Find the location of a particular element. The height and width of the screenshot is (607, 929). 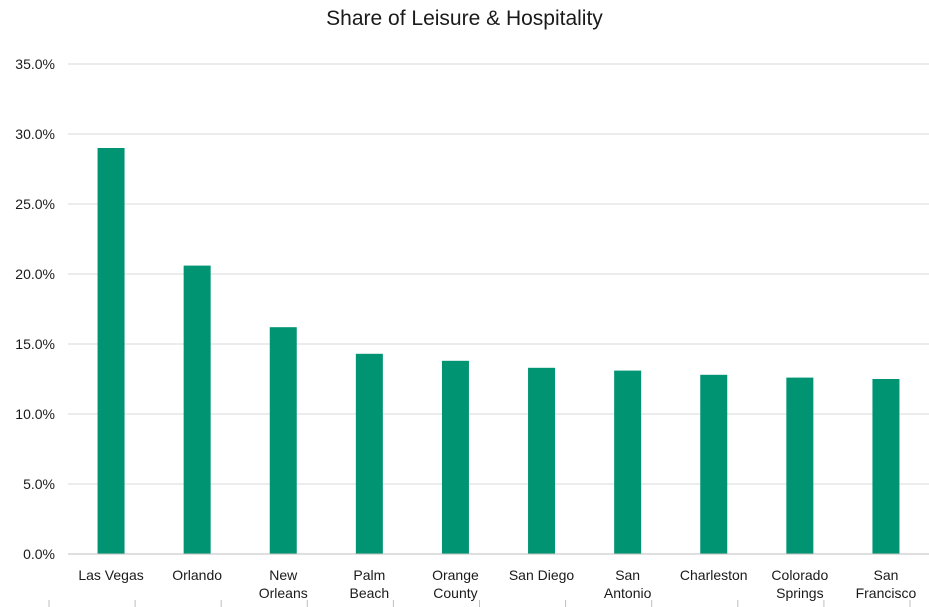

x-tick-label: Orlando is located at coordinates (197, 575).